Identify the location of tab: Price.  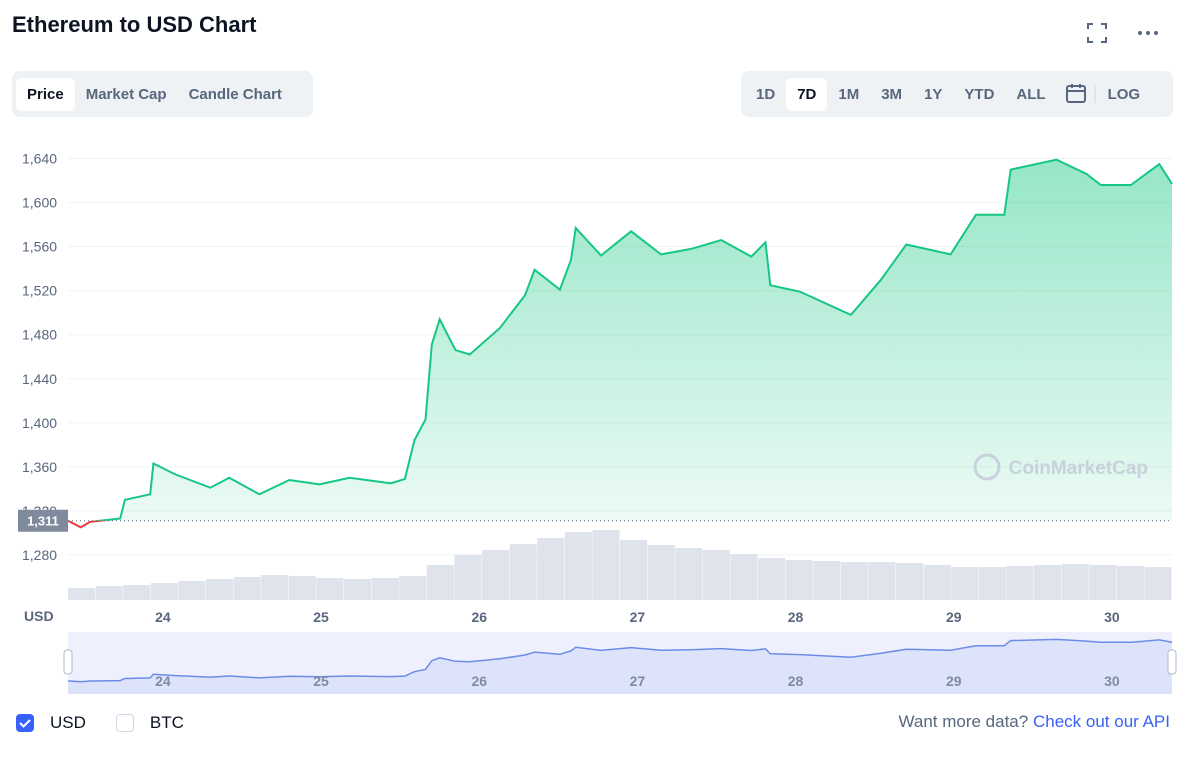
(45, 94).